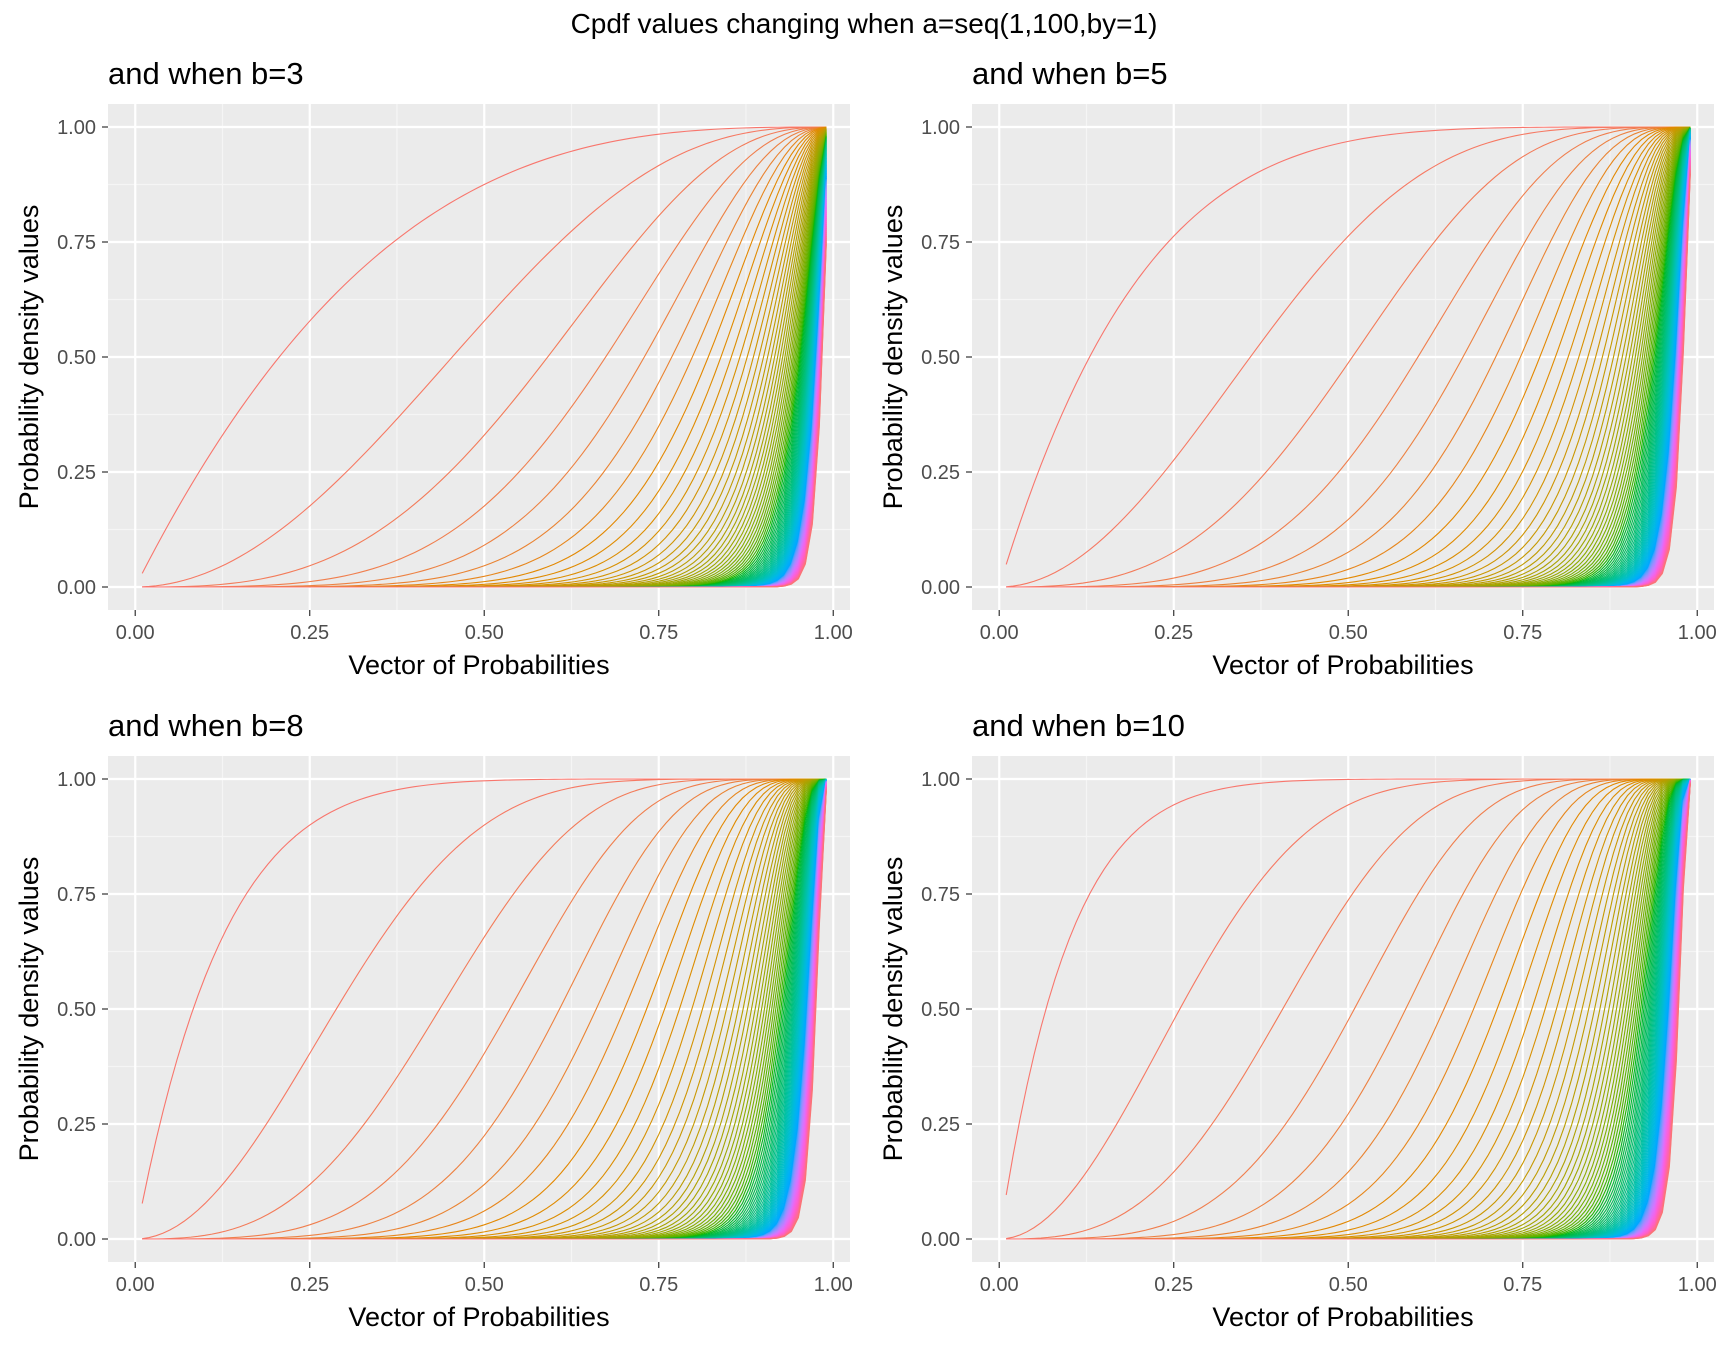 This screenshot has height=1354, width=1728. Describe the element at coordinates (206, 725) in the screenshot. I see `panel-title: and when b=8` at that location.